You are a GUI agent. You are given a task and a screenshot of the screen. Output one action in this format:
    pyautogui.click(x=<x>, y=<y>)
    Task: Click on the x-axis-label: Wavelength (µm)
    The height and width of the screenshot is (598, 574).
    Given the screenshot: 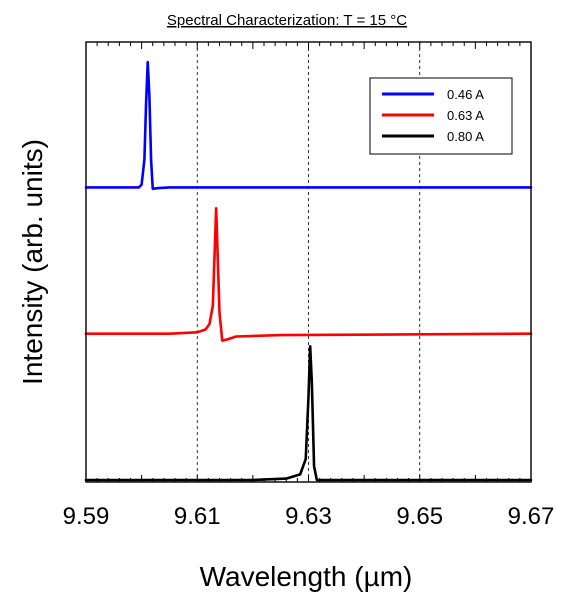 What is the action you would take?
    pyautogui.click(x=306, y=576)
    